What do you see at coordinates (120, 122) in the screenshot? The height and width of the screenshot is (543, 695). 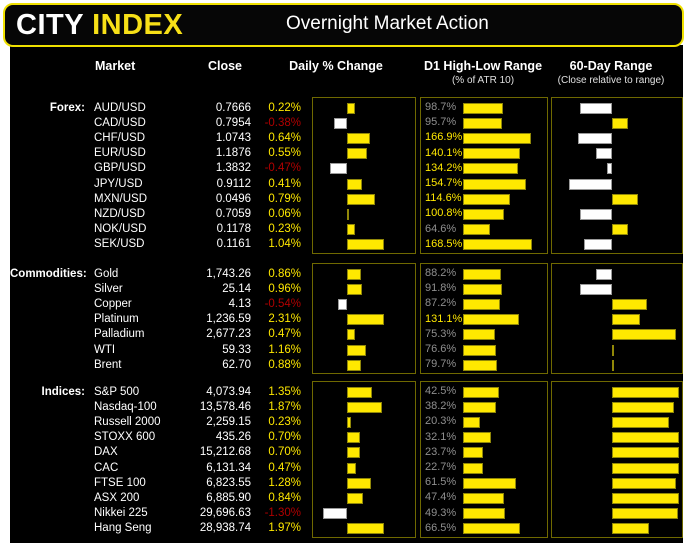 I see `market-cell: CAD/USD` at bounding box center [120, 122].